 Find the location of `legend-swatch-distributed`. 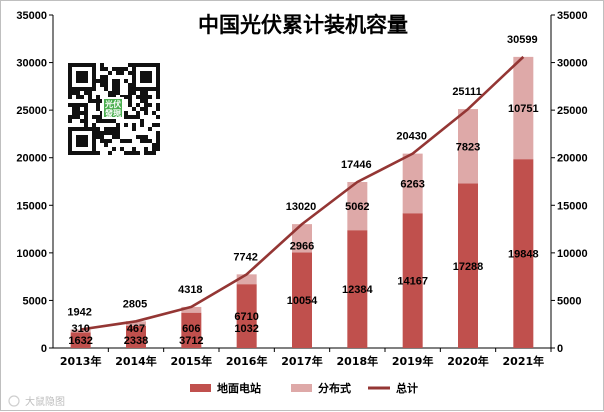

legend-swatch-distributed is located at coordinates (301, 388).